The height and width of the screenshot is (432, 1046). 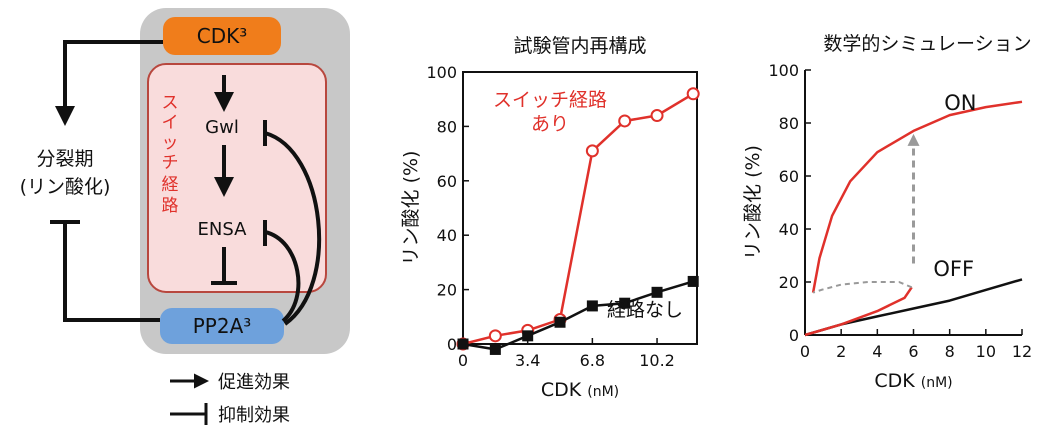 What do you see at coordinates (105, 271) in the screenshot?
I see `pp2a-inhibits-mitosis` at bounding box center [105, 271].